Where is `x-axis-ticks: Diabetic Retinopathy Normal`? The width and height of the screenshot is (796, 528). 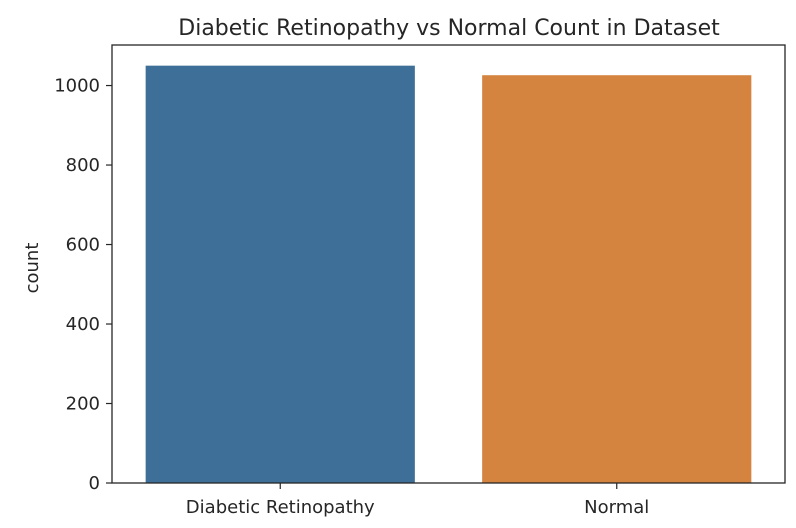
x-axis-ticks: Diabetic Retinopathy Normal is located at coordinates (417, 500).